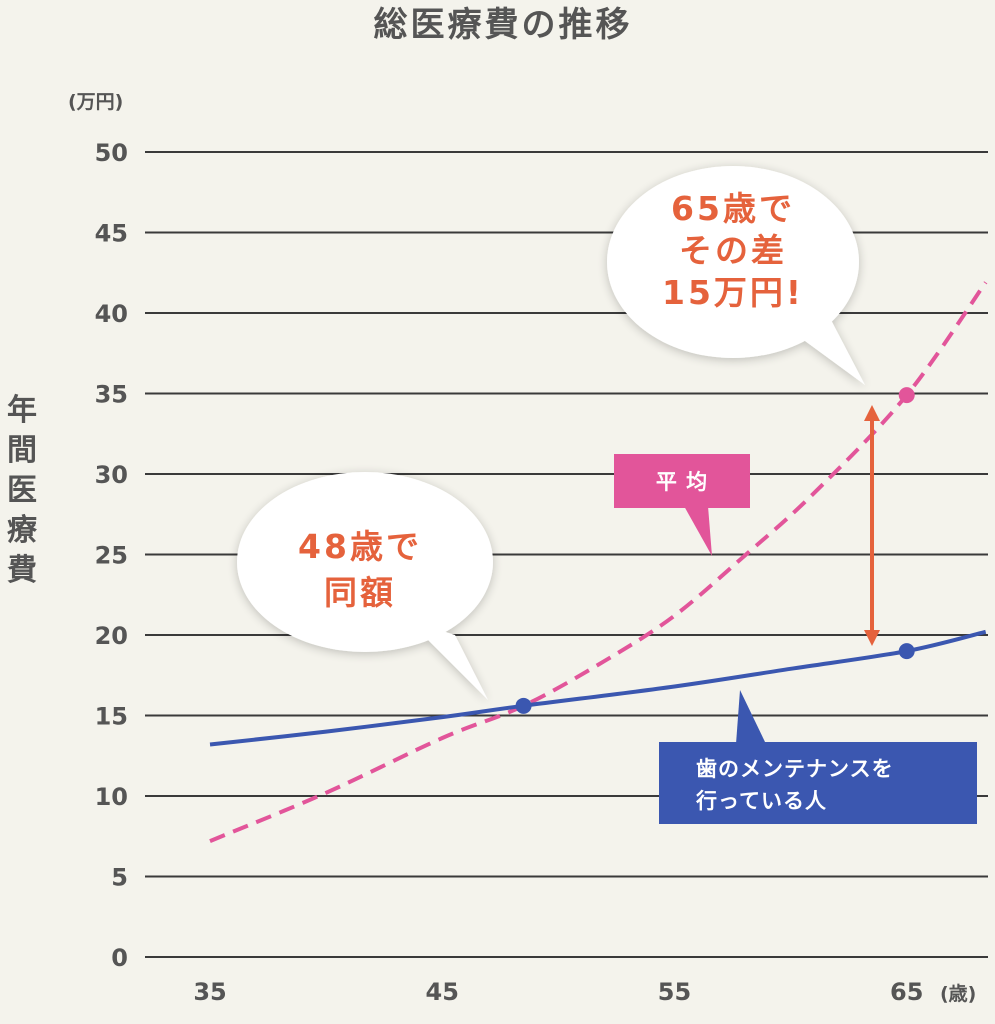 This screenshot has width=995, height=1024. Describe the element at coordinates (558, 992) in the screenshot. I see `x-tick-labels: 35 45 55 65` at that location.